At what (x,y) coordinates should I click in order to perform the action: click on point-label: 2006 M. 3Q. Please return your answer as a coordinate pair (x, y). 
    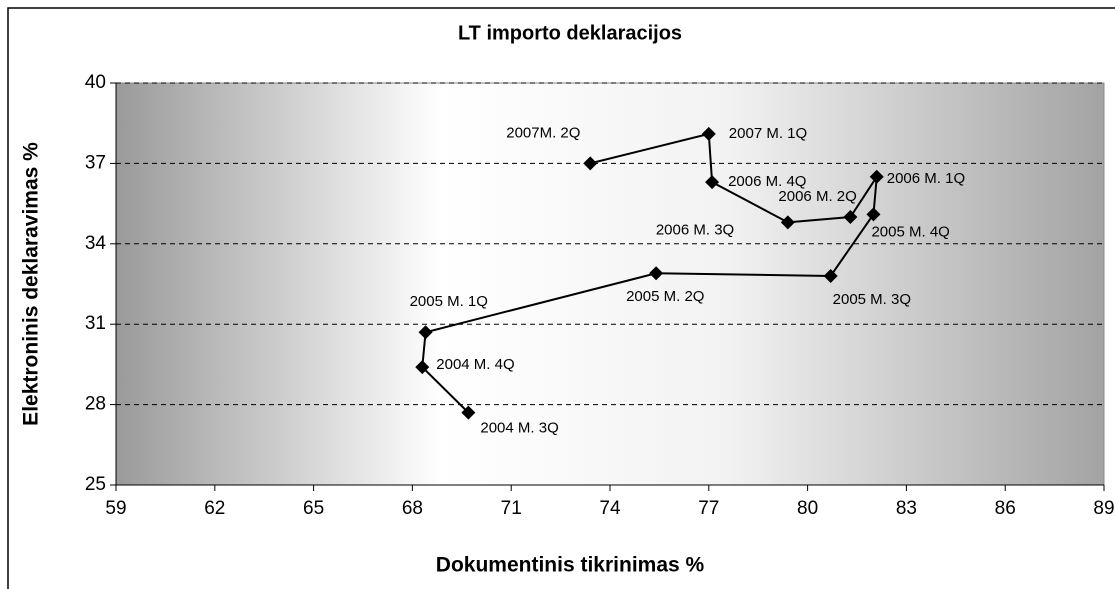
    Looking at the image, I should click on (695, 229).